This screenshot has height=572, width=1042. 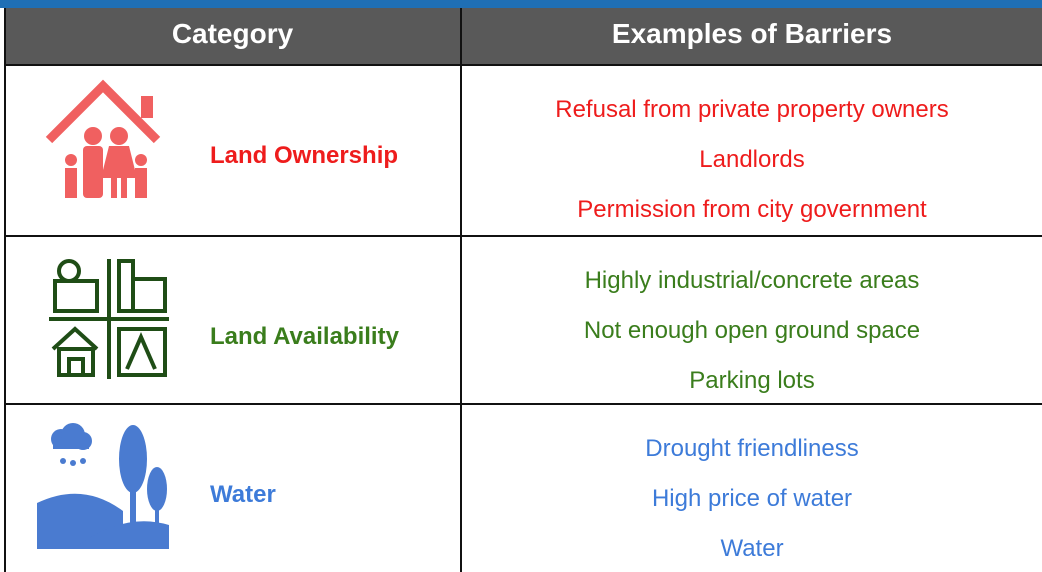 I want to click on category-label: Water, so click(x=243, y=494).